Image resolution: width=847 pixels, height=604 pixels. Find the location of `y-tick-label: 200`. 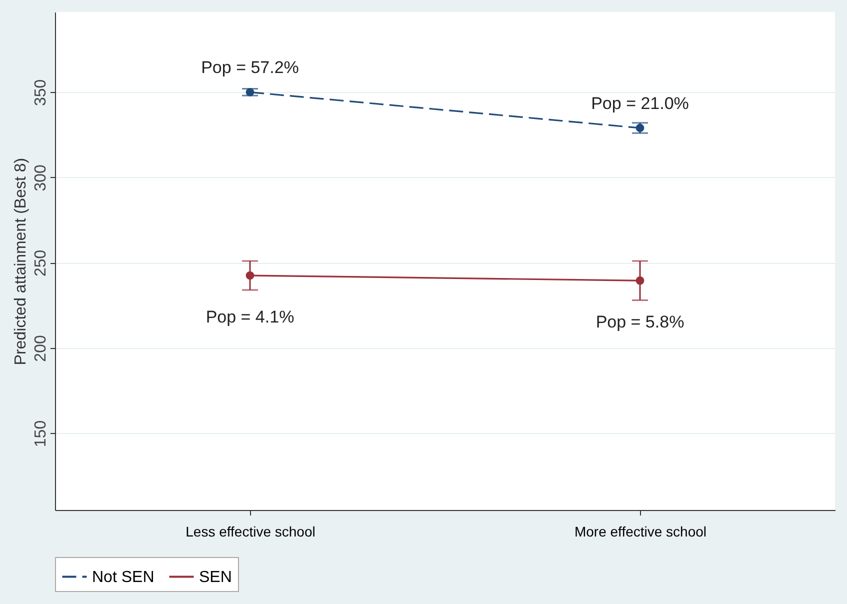

y-tick-label: 200 is located at coordinates (41, 348).